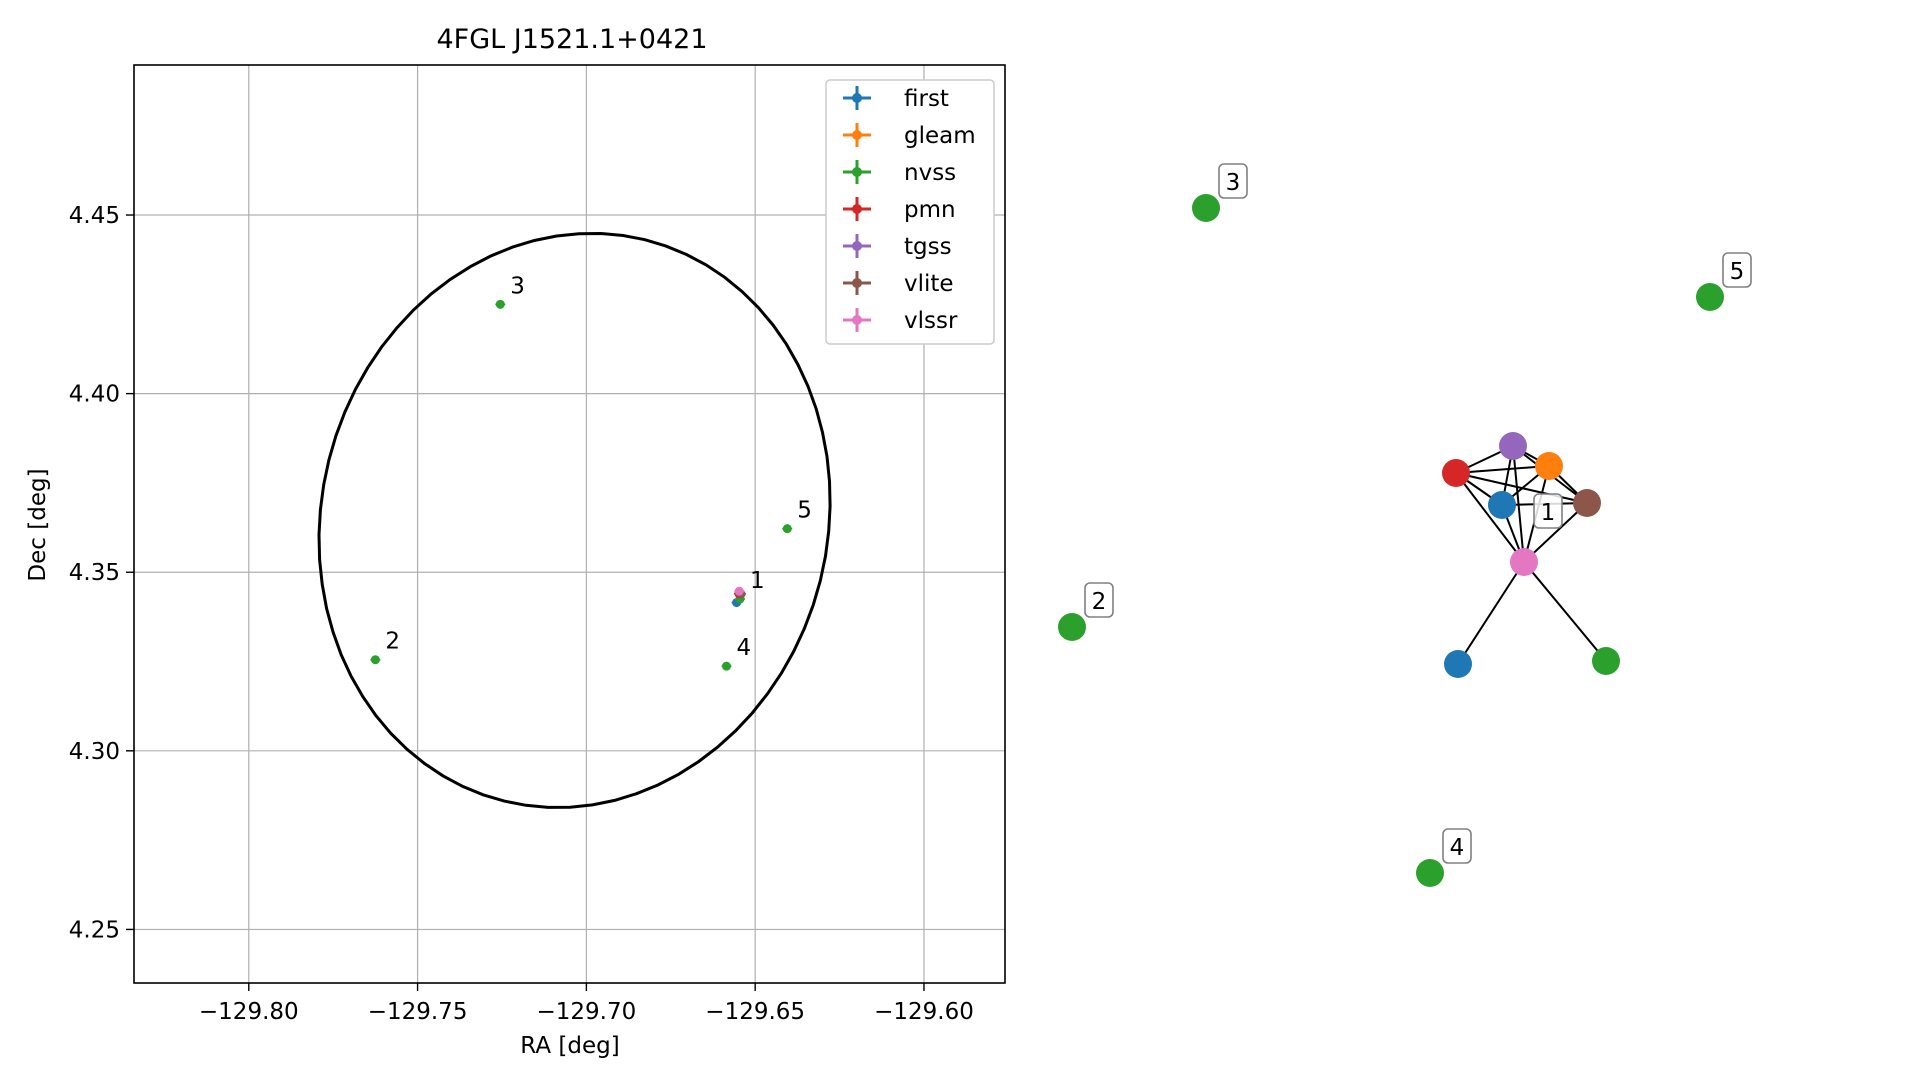  I want to click on x-tick-label: −129.65, so click(755, 1012).